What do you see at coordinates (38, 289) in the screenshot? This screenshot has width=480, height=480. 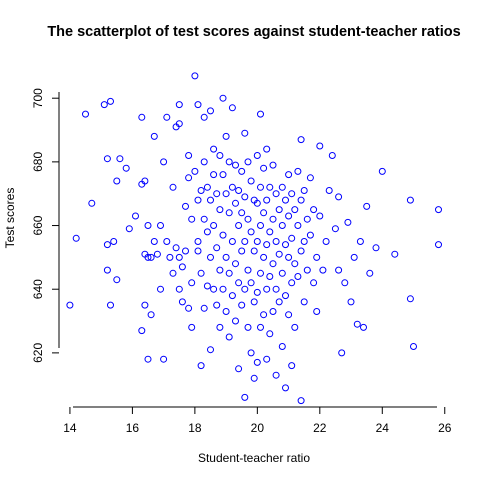 I see `y-tick-label: 640` at bounding box center [38, 289].